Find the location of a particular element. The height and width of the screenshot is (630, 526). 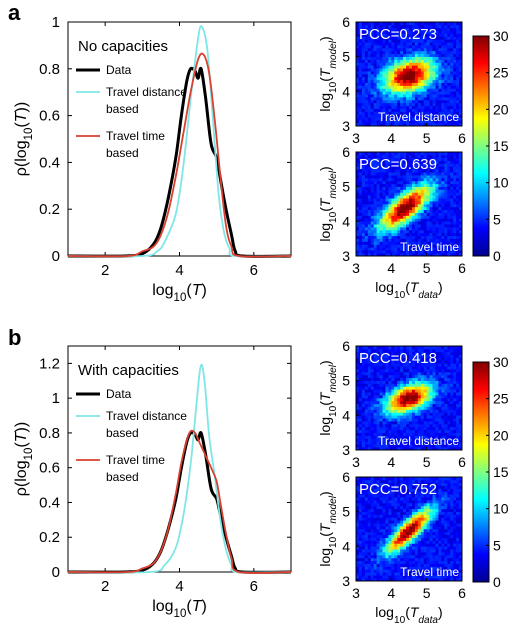

y-axis-label: ρ(log10(T)) is located at coordinates (24, 139).